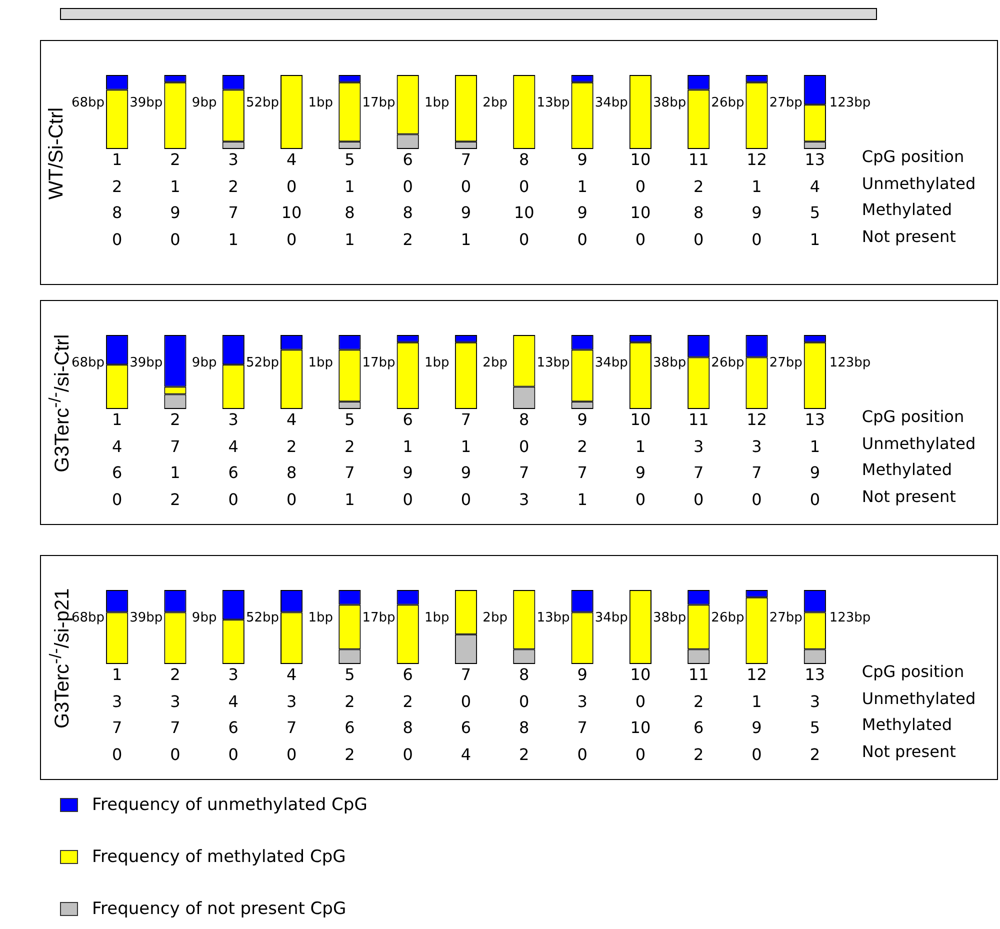 The image size is (1000, 929). What do you see at coordinates (466, 160) in the screenshot?
I see `x-tick-label: 7` at bounding box center [466, 160].